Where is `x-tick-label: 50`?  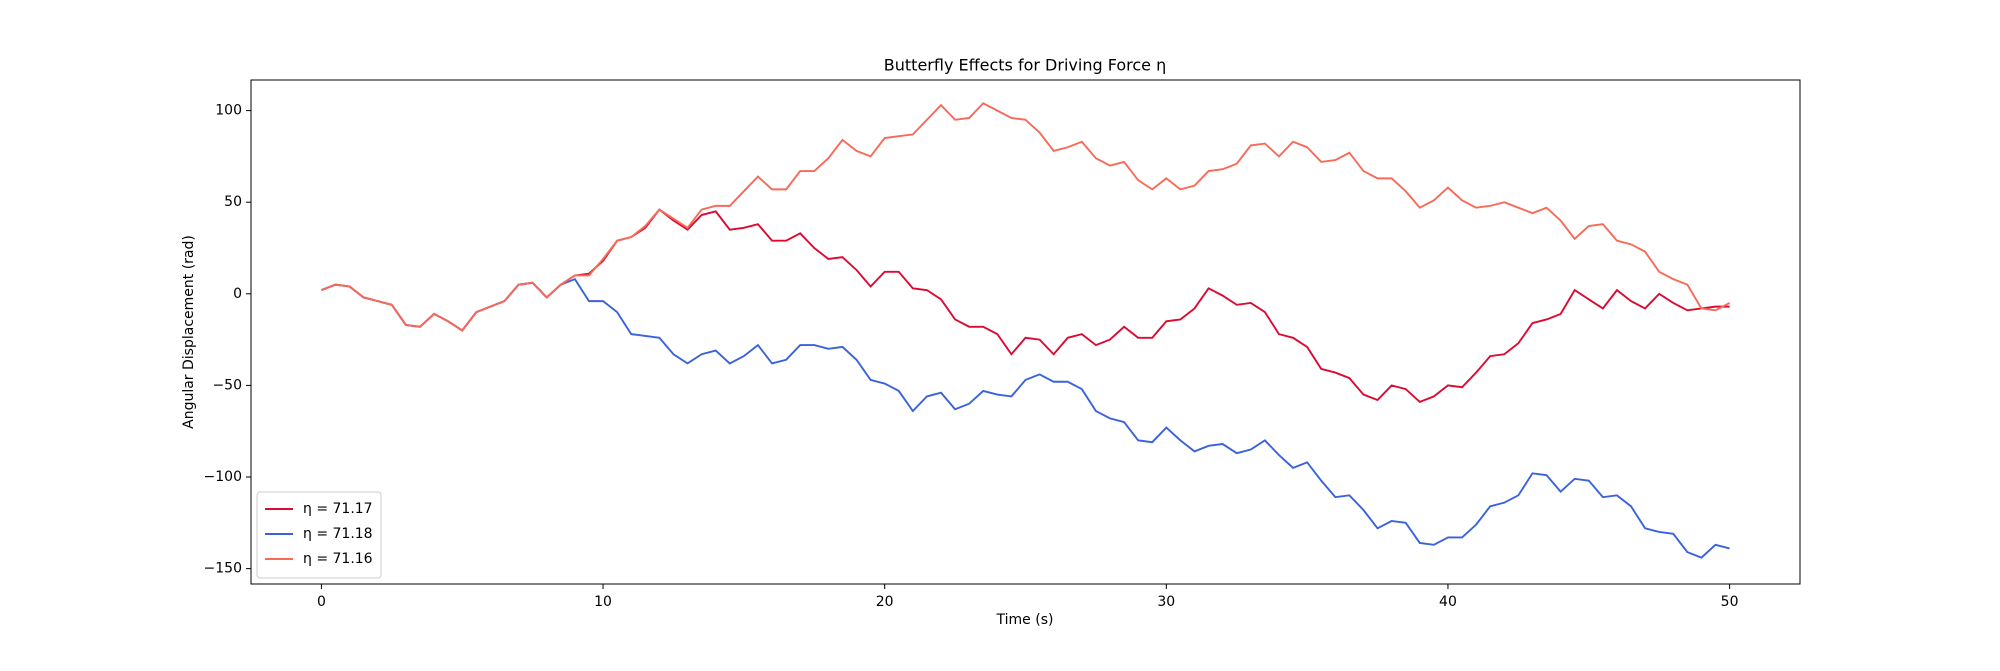 x-tick-label: 50 is located at coordinates (1730, 602).